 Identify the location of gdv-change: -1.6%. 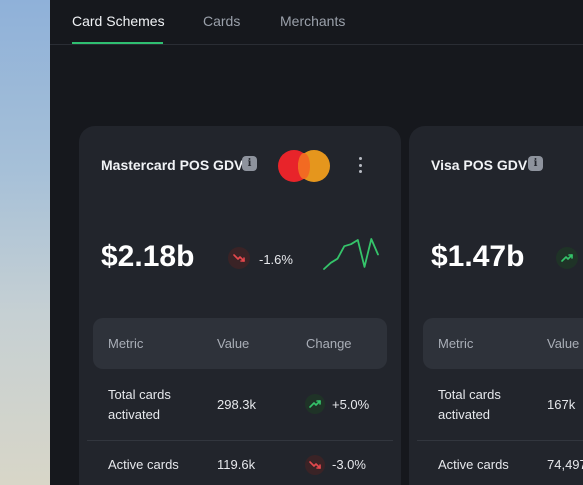
(276, 259).